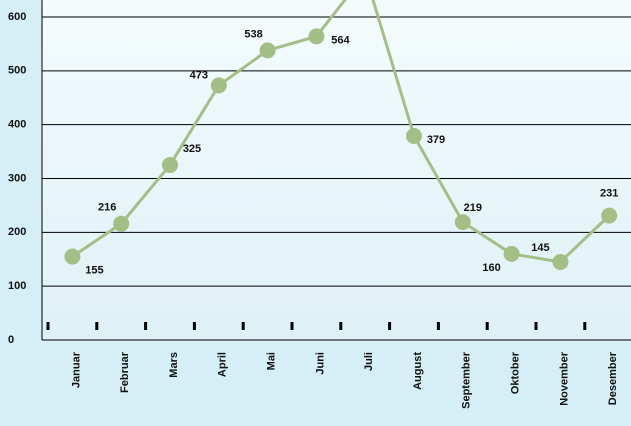  I want to click on data-label: 325, so click(192, 149).